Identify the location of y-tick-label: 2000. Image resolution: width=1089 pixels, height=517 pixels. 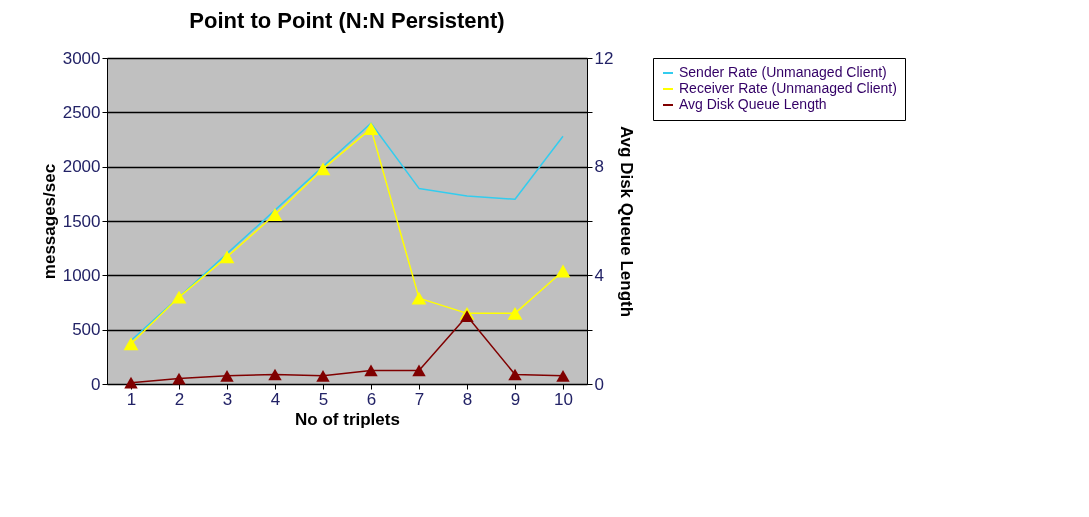
(81, 167).